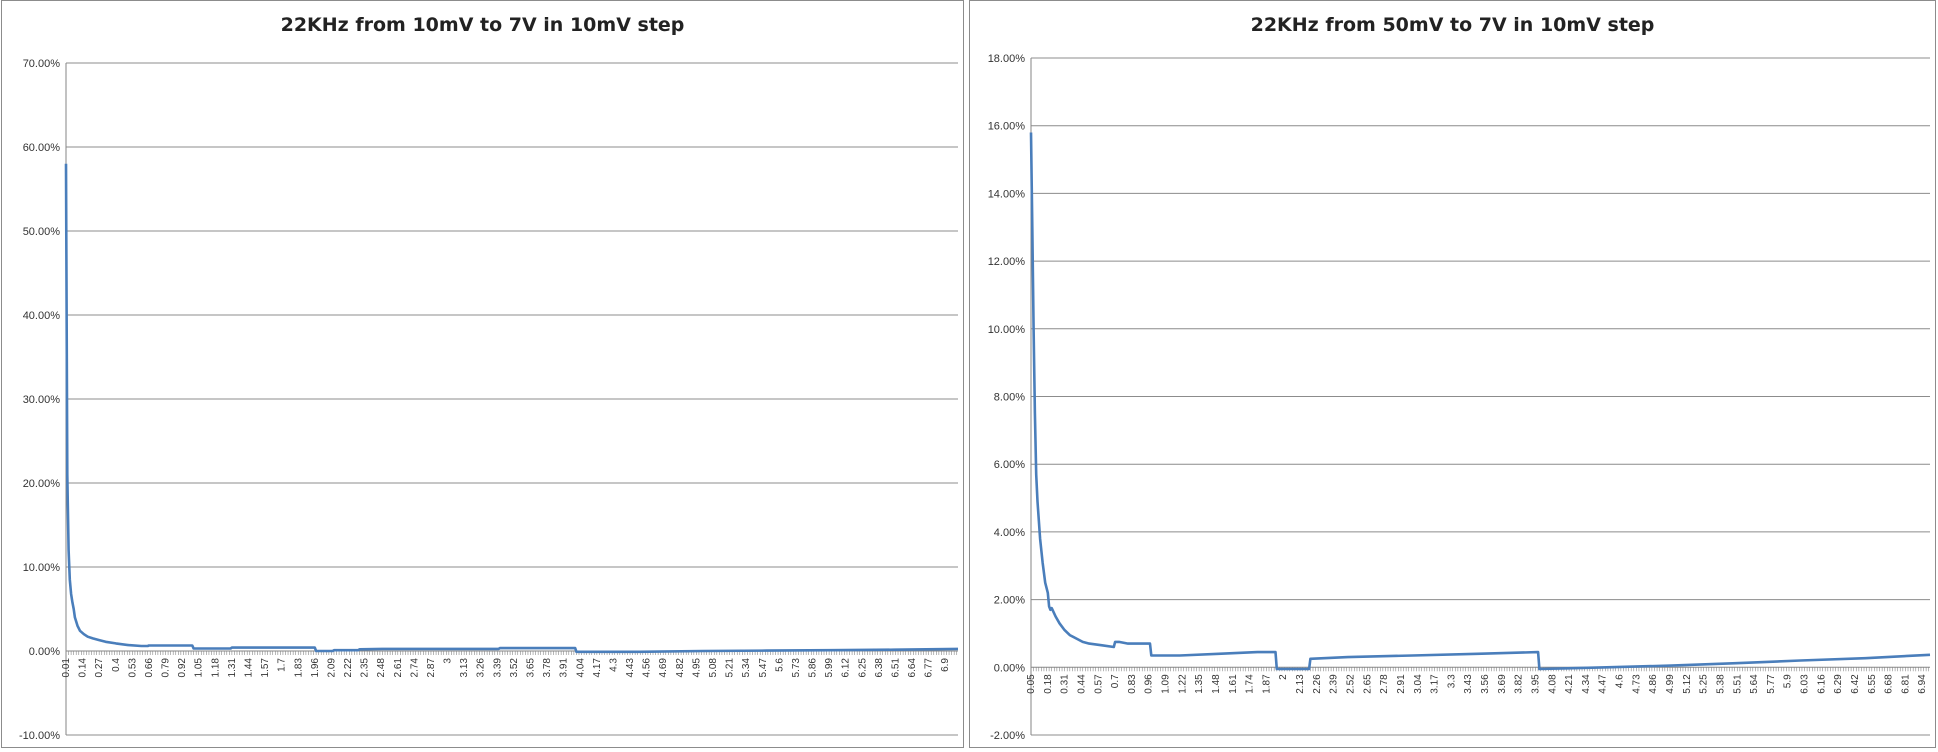  I want to click on x-tick-label: 5.08, so click(713, 668).